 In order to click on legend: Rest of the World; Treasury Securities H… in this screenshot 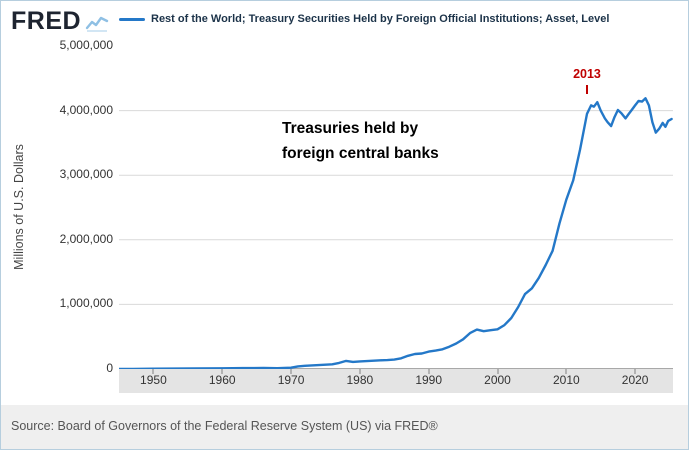, I will do `click(364, 19)`.